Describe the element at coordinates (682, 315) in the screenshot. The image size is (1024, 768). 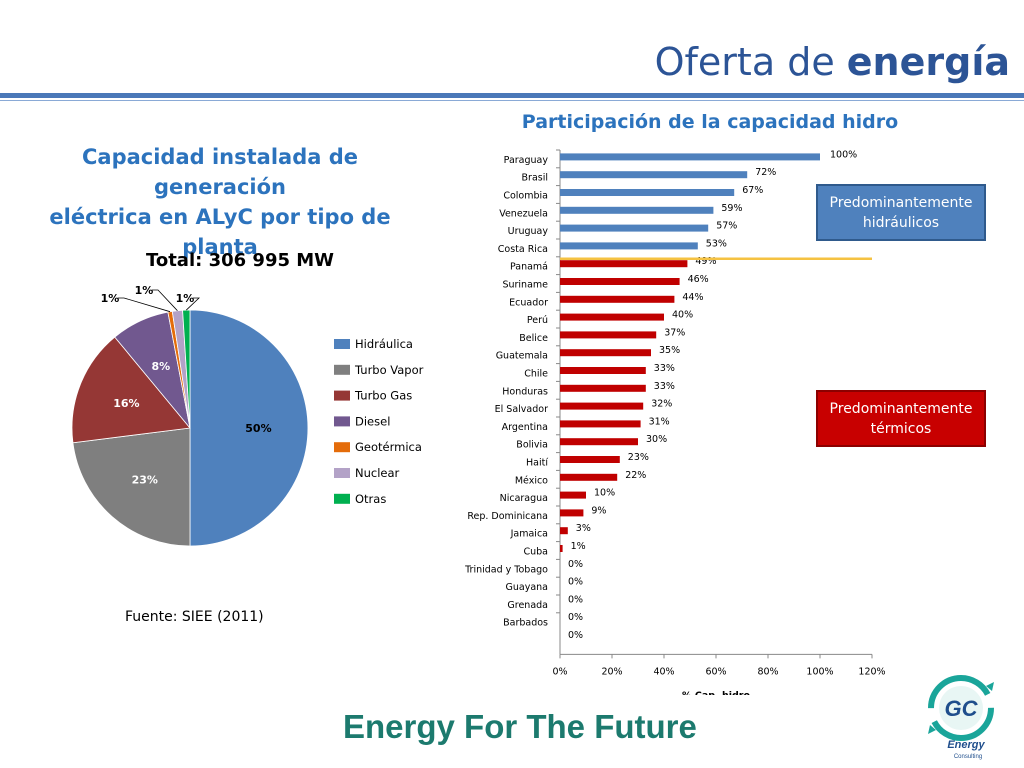
I see `bar-value-label-10: 40%` at that location.